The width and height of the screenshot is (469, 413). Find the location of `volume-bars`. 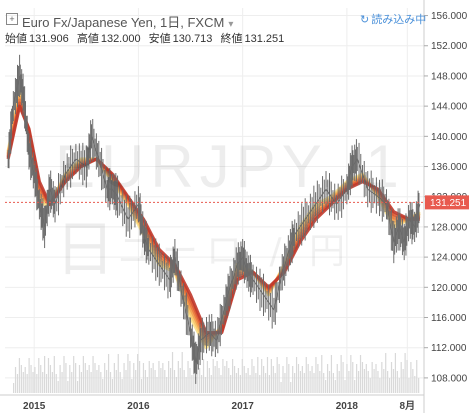

volume-bars is located at coordinates (216, 372).